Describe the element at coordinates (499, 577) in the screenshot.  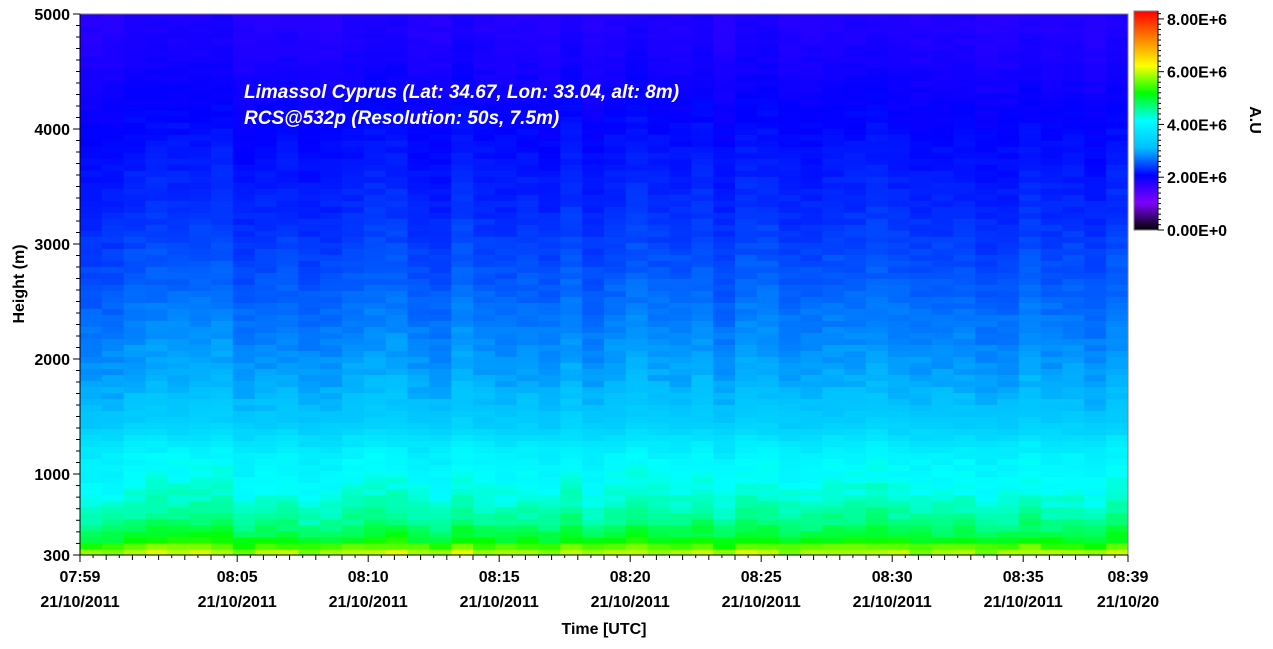
I see `x-tick-time-label: 08:15` at that location.